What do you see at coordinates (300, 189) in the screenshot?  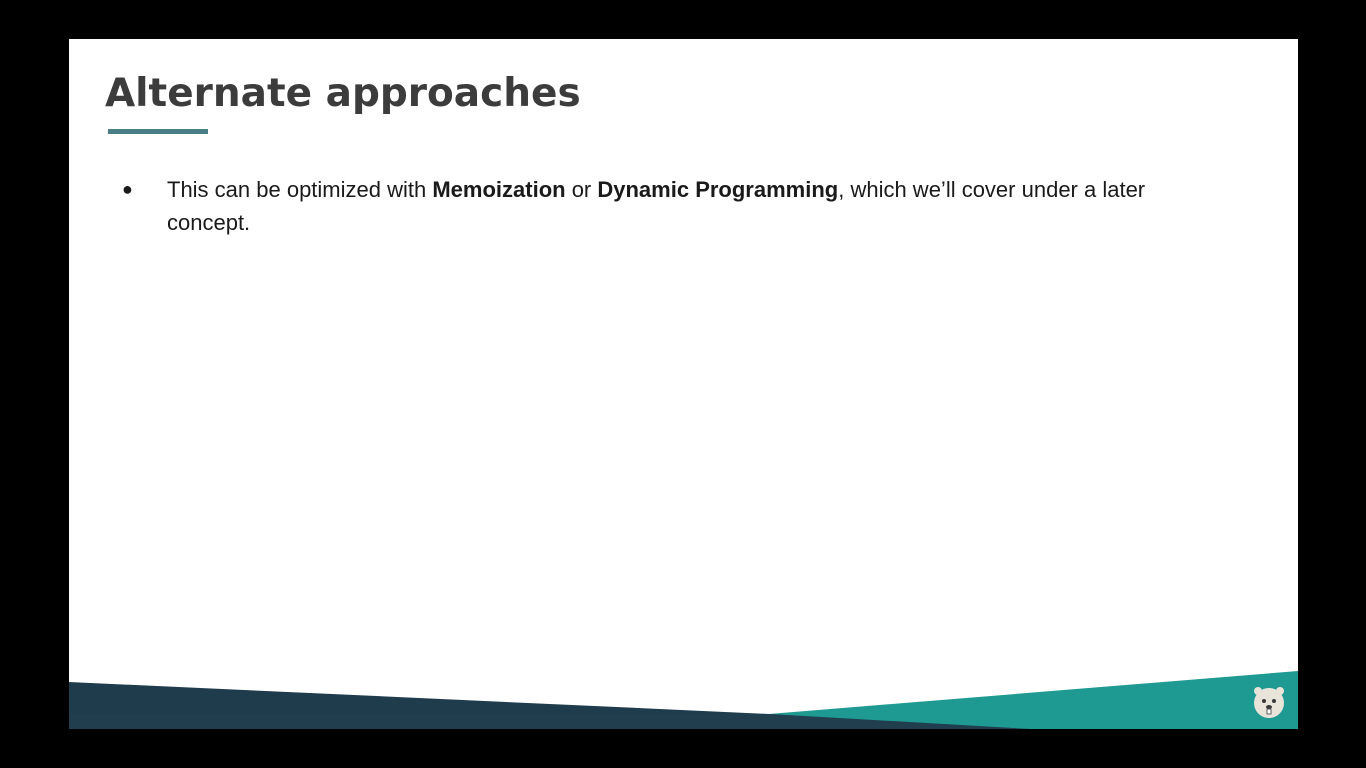 I see `bullet-text-part: This can be optimized with` at bounding box center [300, 189].